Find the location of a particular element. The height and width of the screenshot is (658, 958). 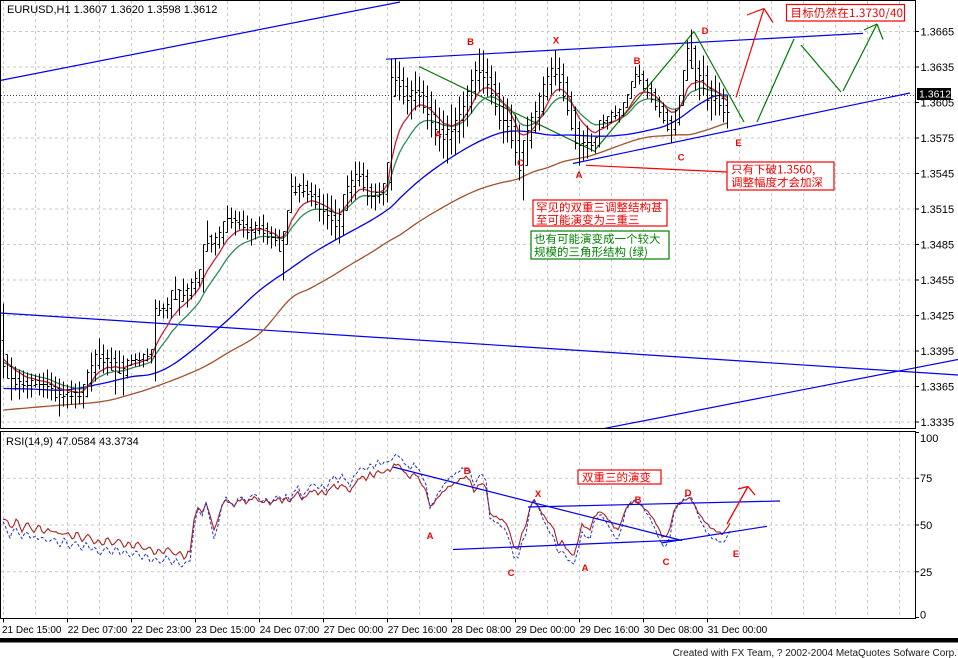

svg-text: 29 Dec 16:00 is located at coordinates (610, 630).